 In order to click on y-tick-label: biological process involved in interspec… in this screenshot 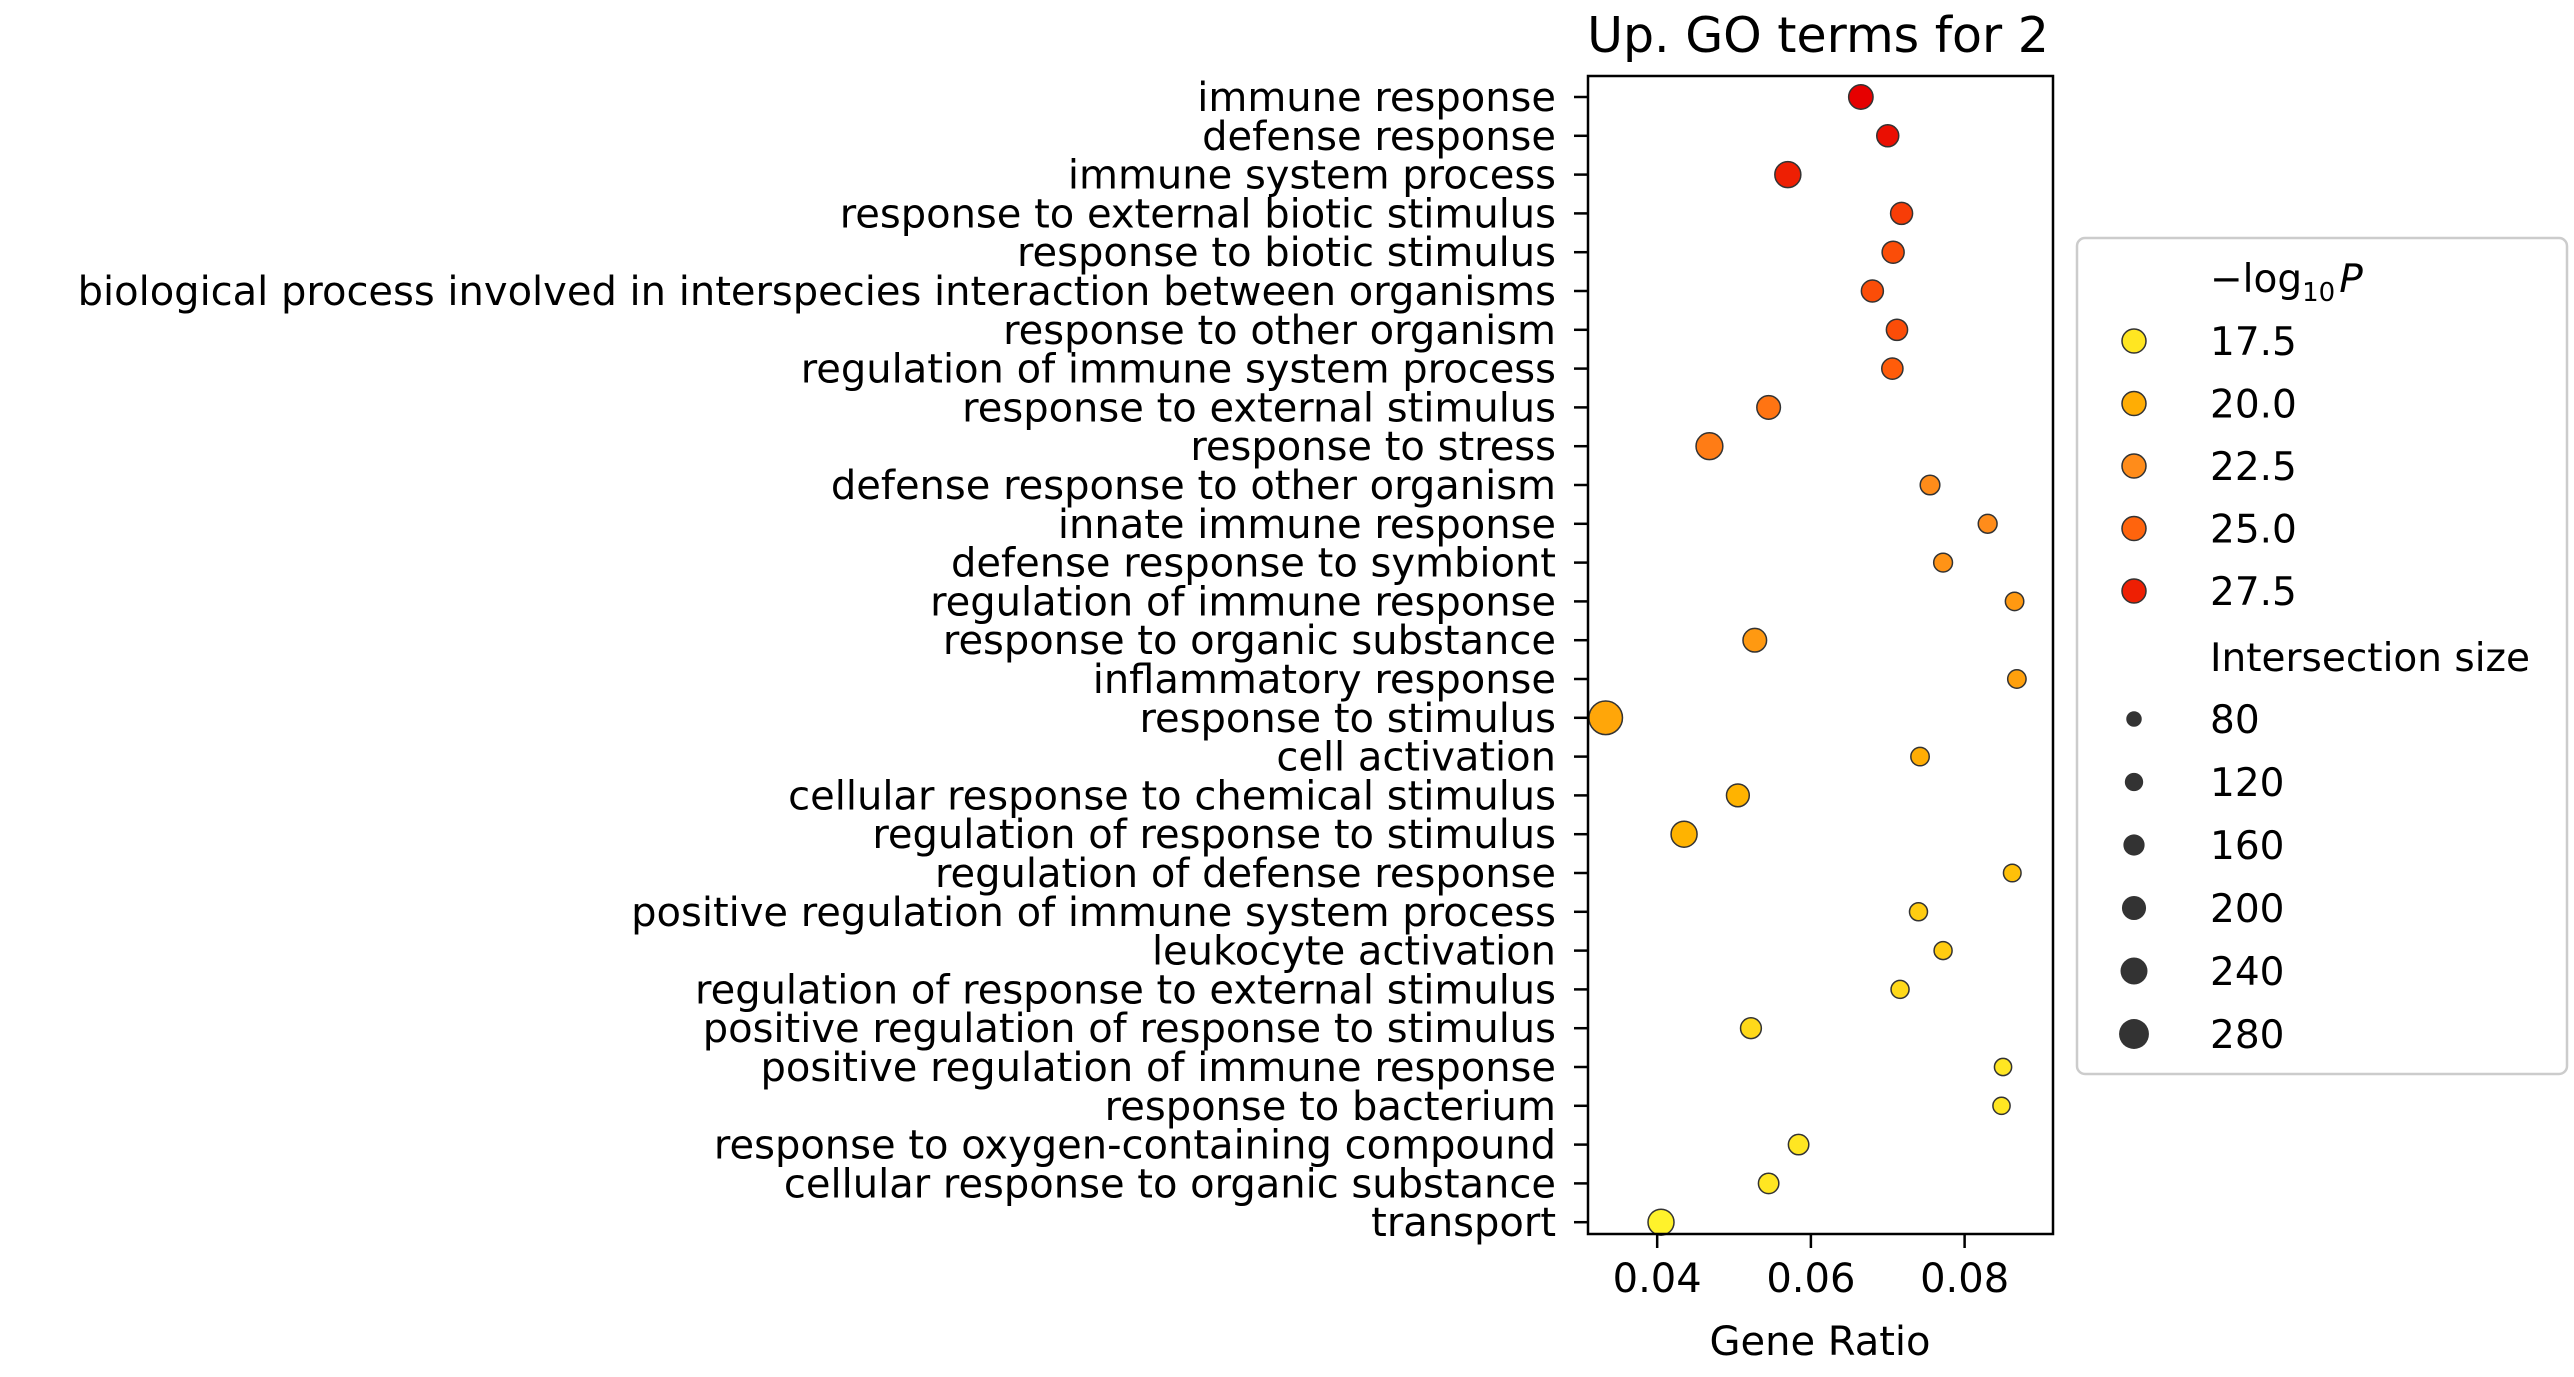, I will do `click(817, 292)`.